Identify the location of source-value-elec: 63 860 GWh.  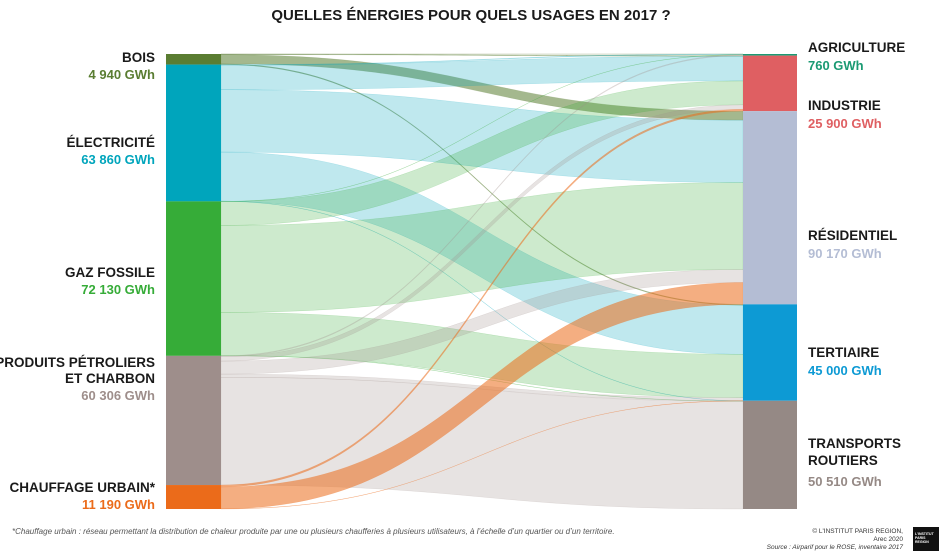
(118, 159).